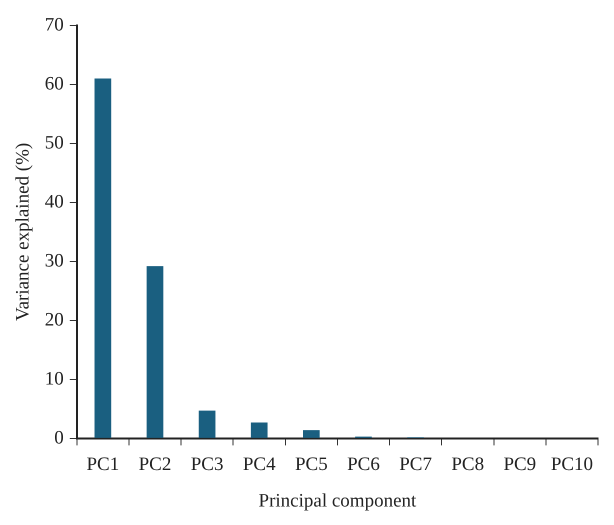 The image size is (614, 525). Describe the element at coordinates (54, 261) in the screenshot. I see `y-tick-label: 30` at that location.